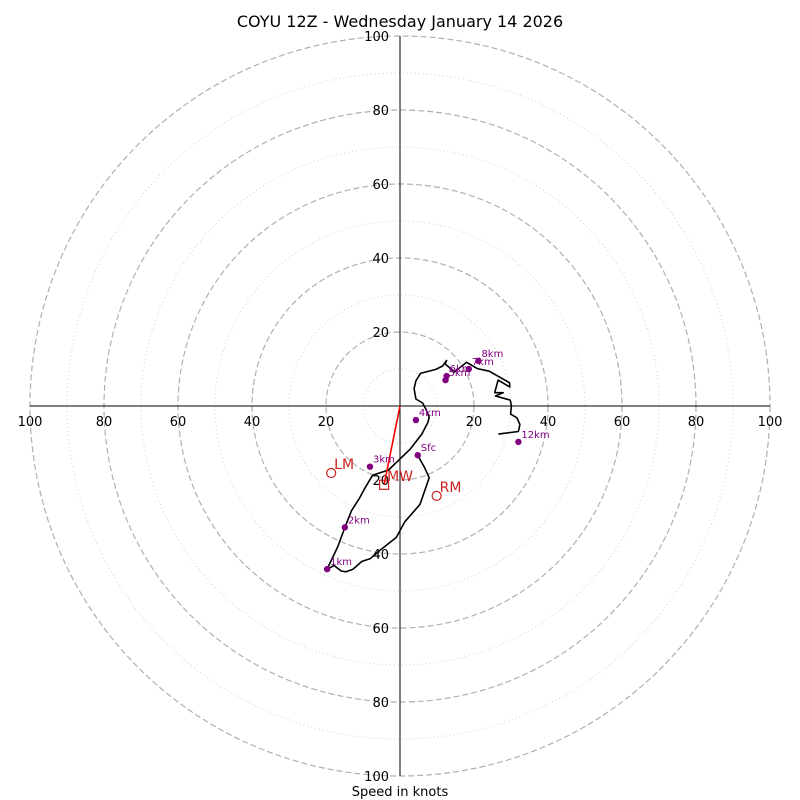 The width and height of the screenshot is (800, 800). I want to click on lm-motion-label: LM, so click(344, 465).